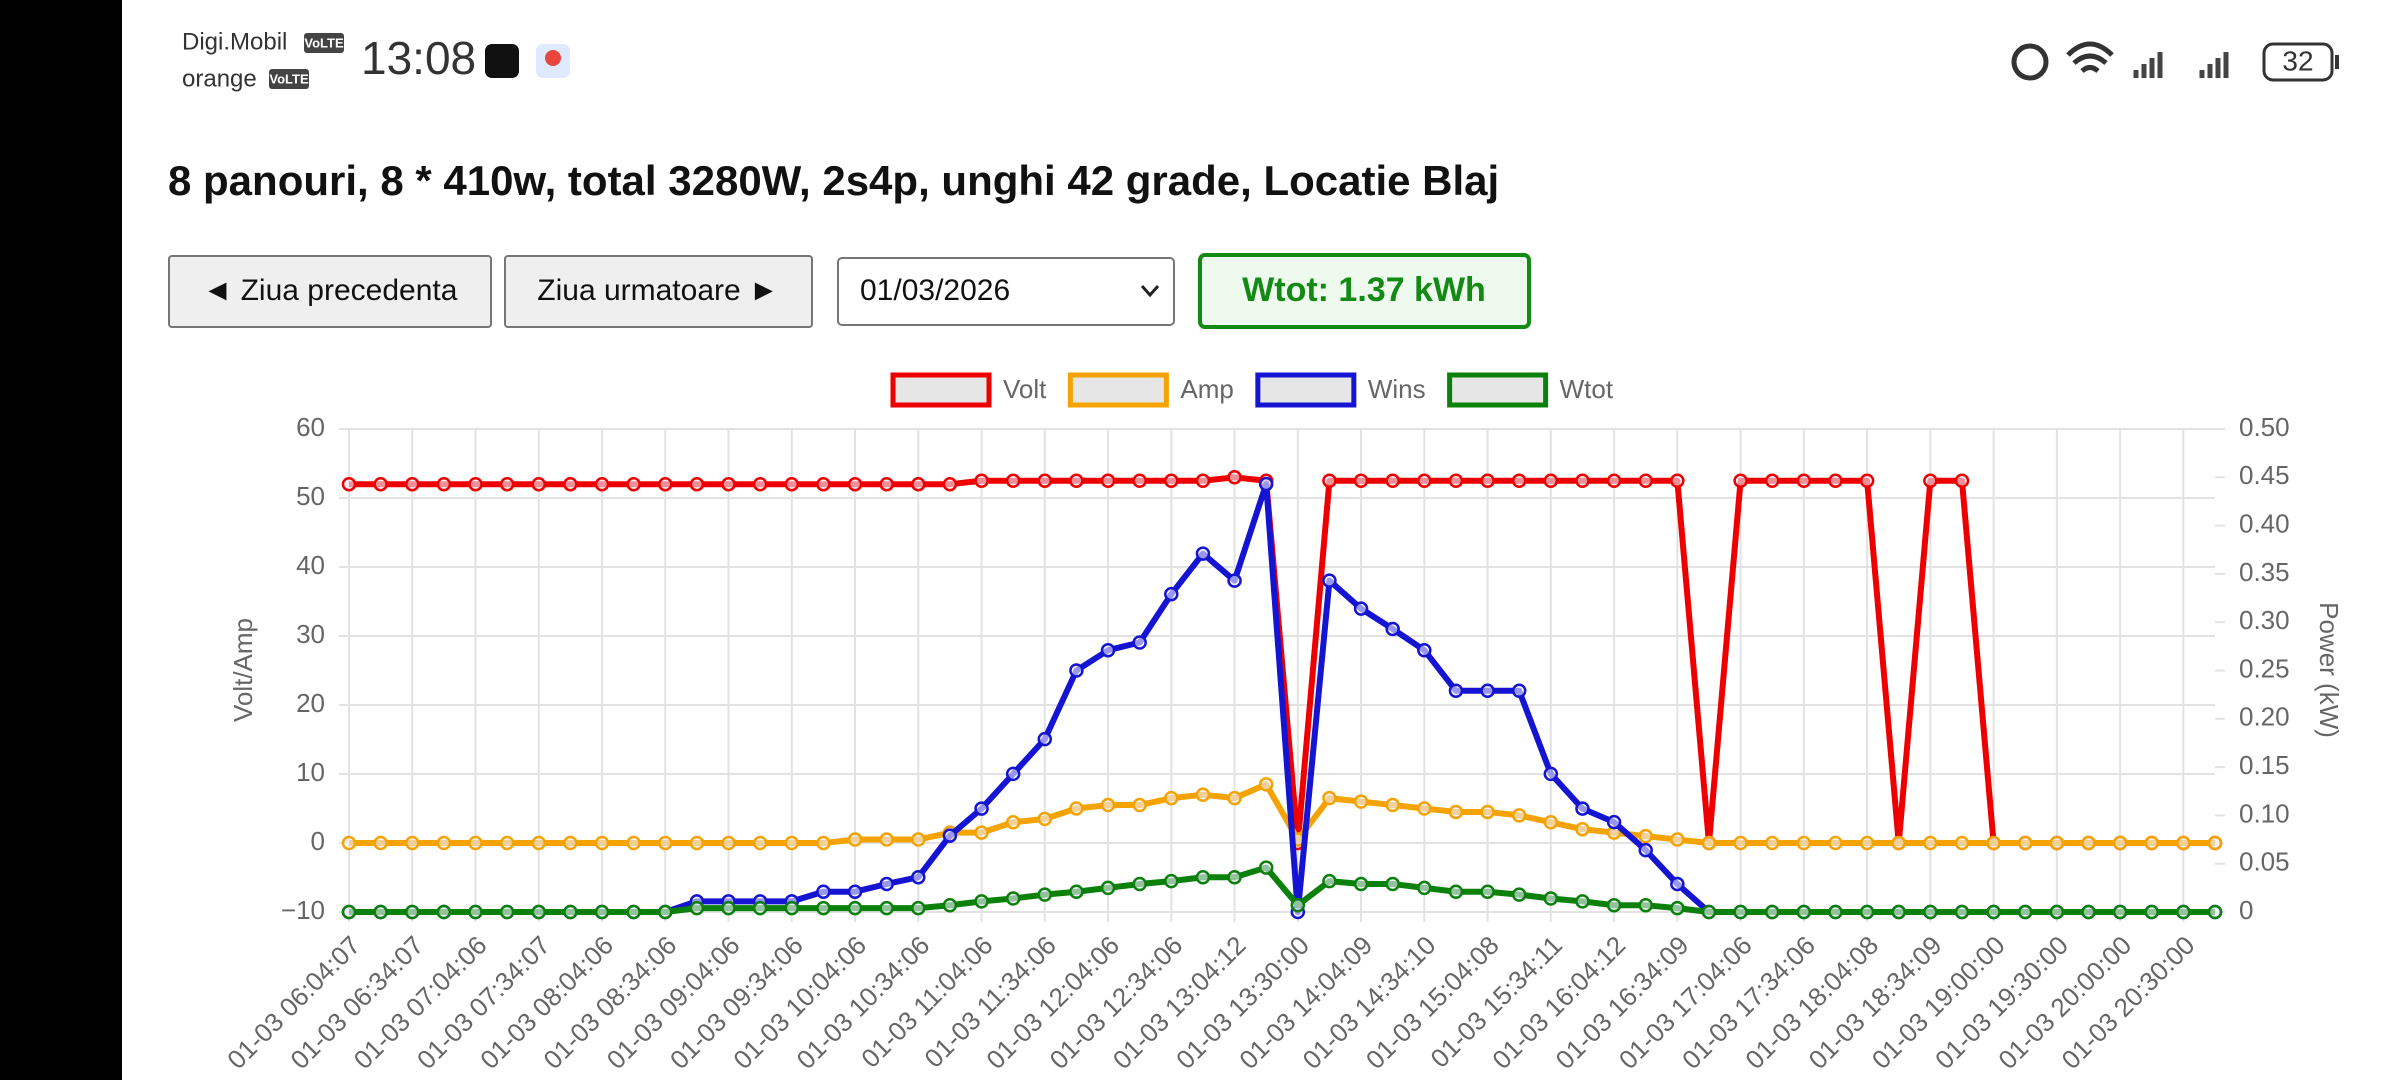 The height and width of the screenshot is (1080, 2388). What do you see at coordinates (318, 841) in the screenshot?
I see `y-tick-label: 0` at bounding box center [318, 841].